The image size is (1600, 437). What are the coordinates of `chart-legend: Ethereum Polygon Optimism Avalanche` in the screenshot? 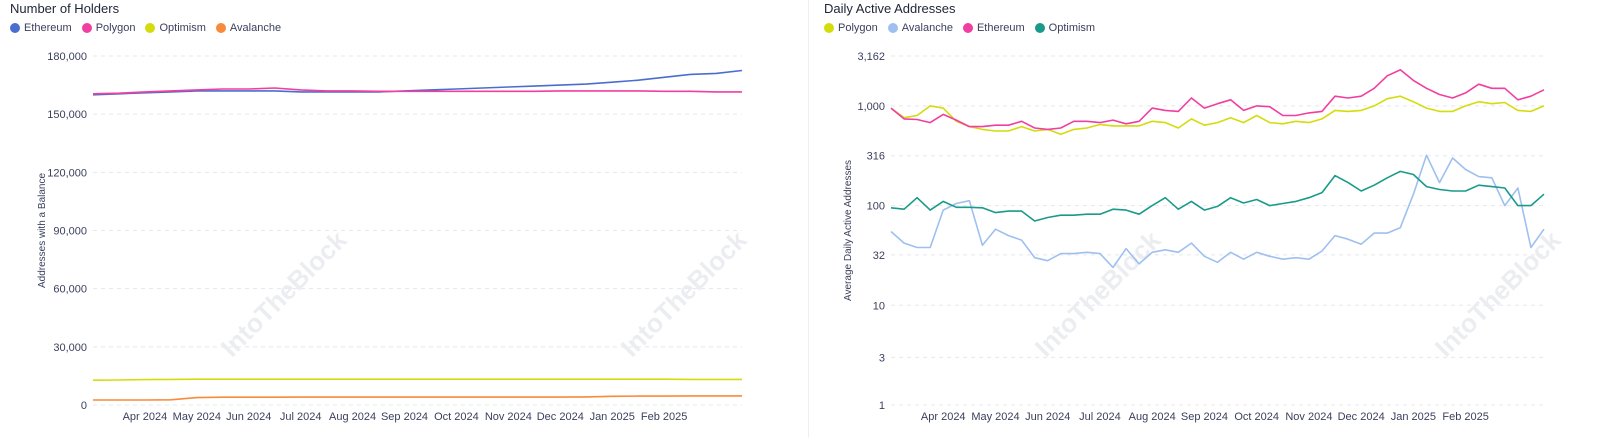 It's located at (145, 28).